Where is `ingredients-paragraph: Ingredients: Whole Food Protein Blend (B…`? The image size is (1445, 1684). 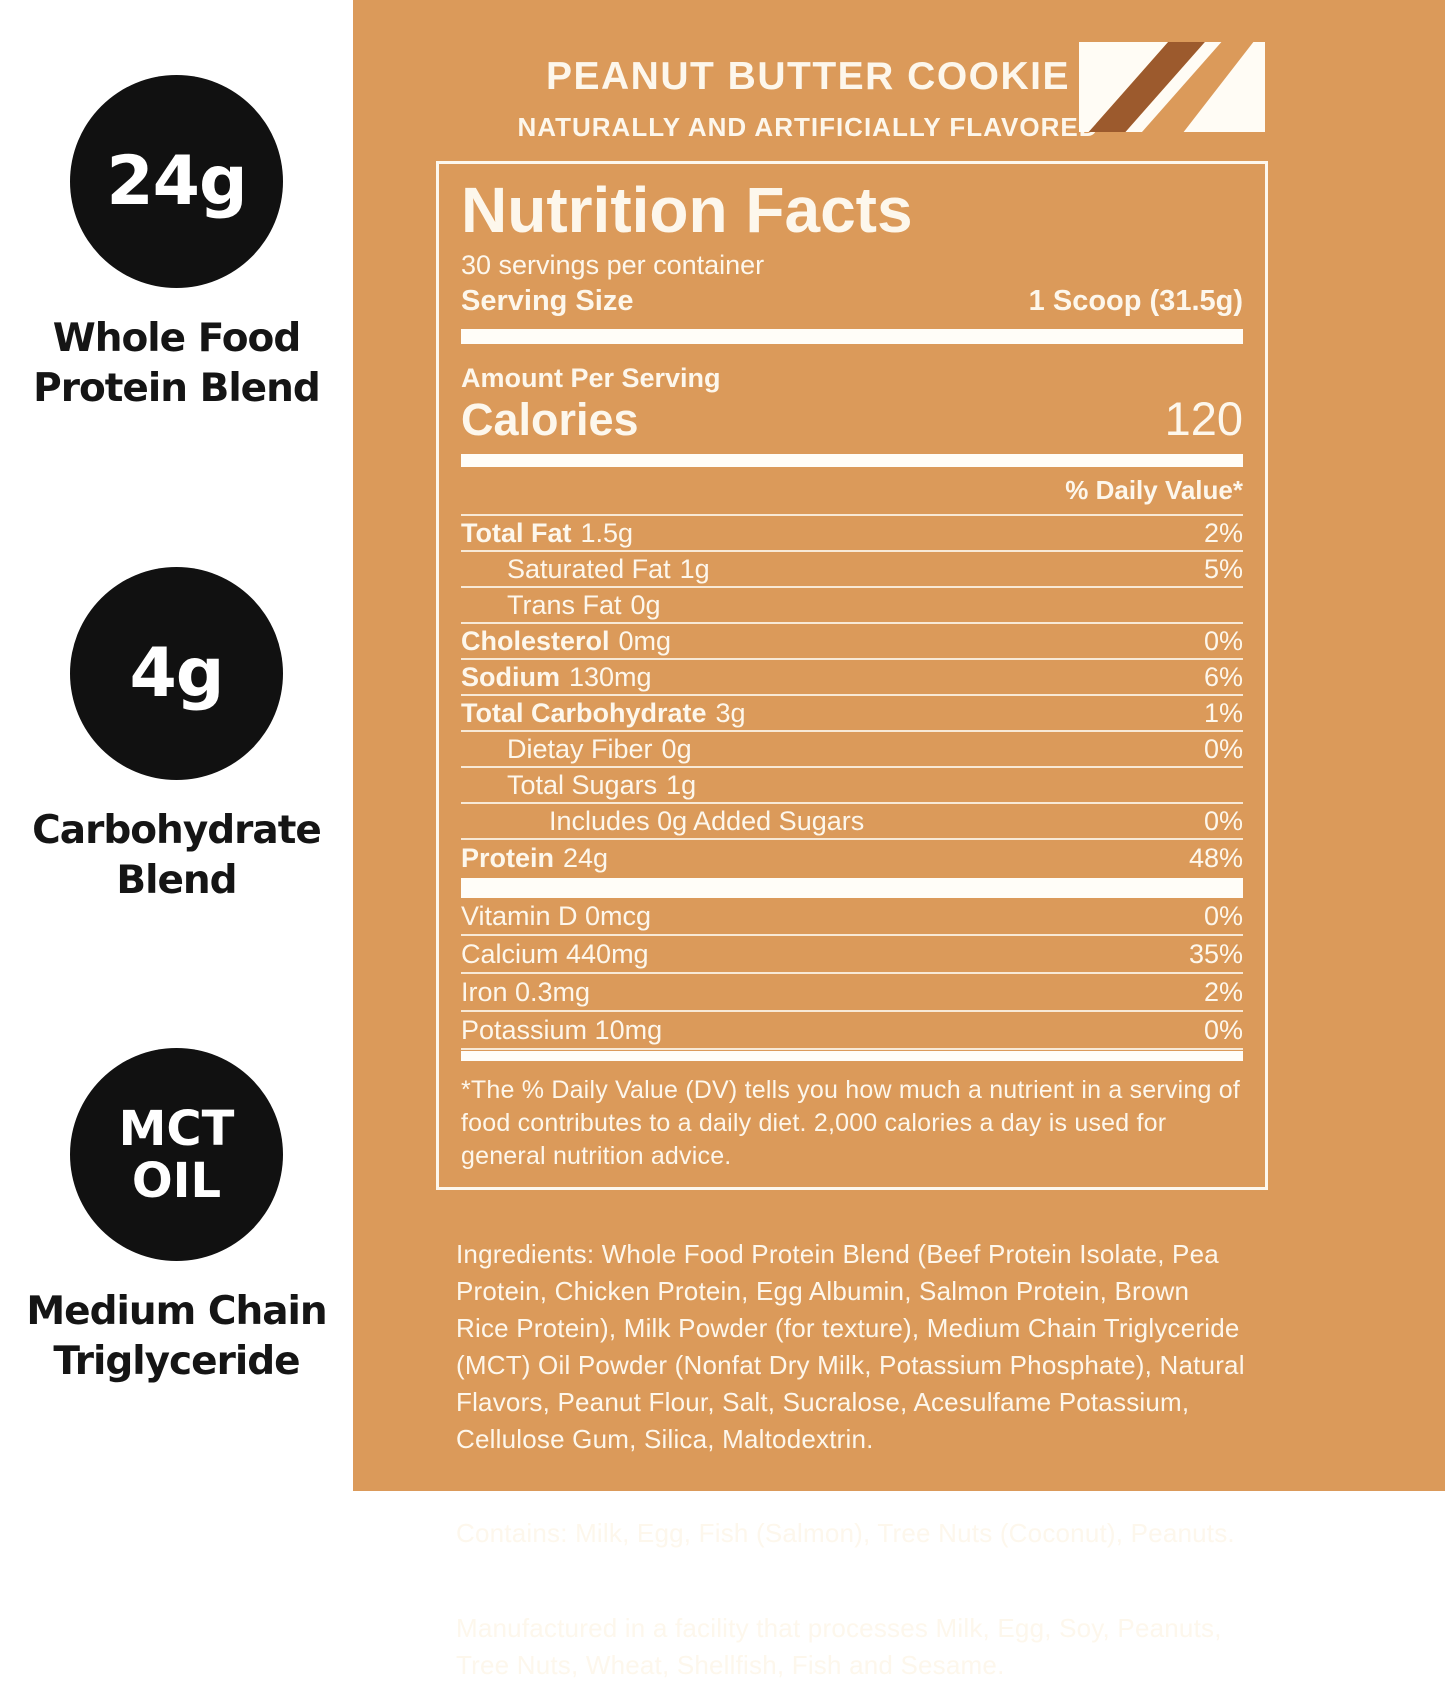
ingredients-paragraph: Ingredients: Whole Food Protein Blend (B… is located at coordinates (850, 1346).